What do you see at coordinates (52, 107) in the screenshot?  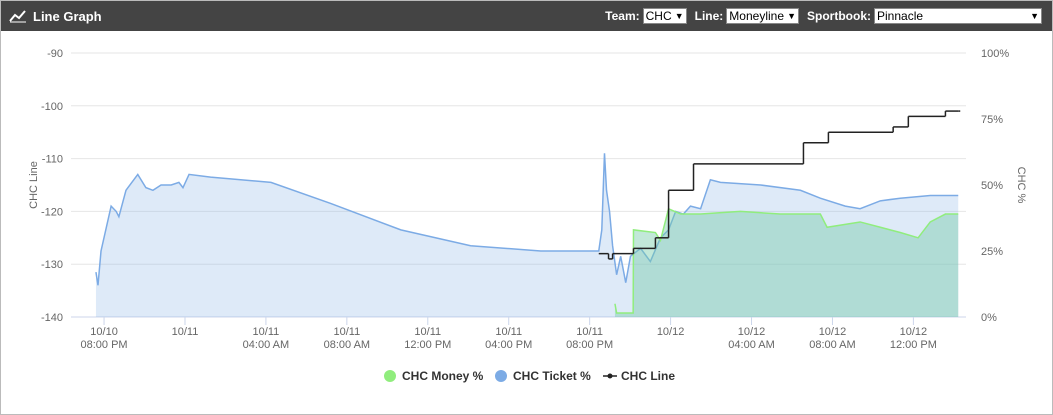 I see `y-tick-label: -100` at bounding box center [52, 107].